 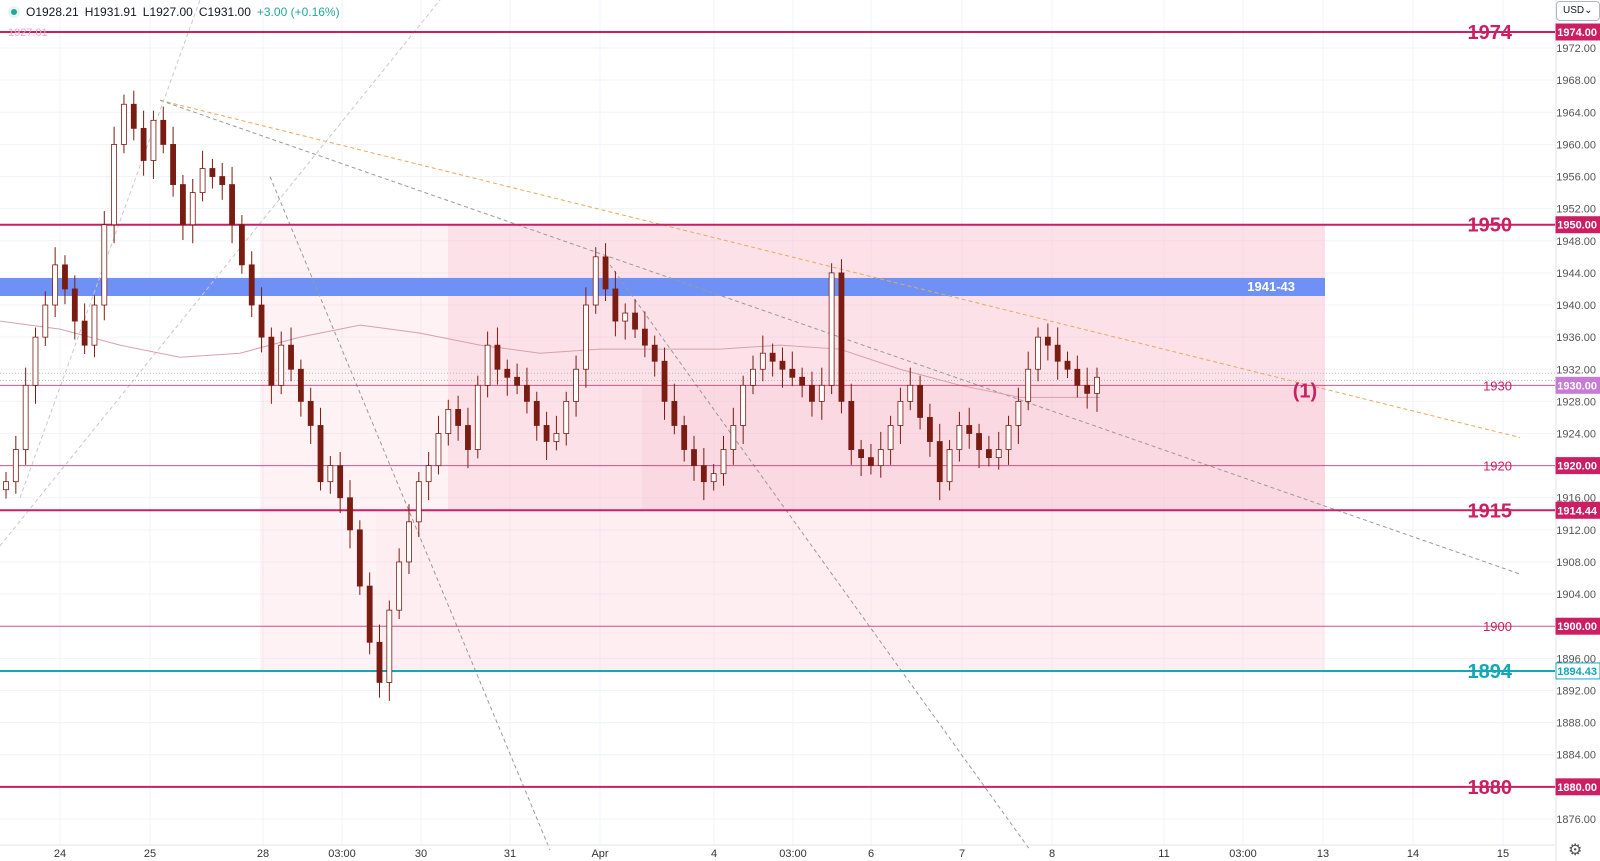 I want to click on level-label-1930: 1930, so click(x=1497, y=385).